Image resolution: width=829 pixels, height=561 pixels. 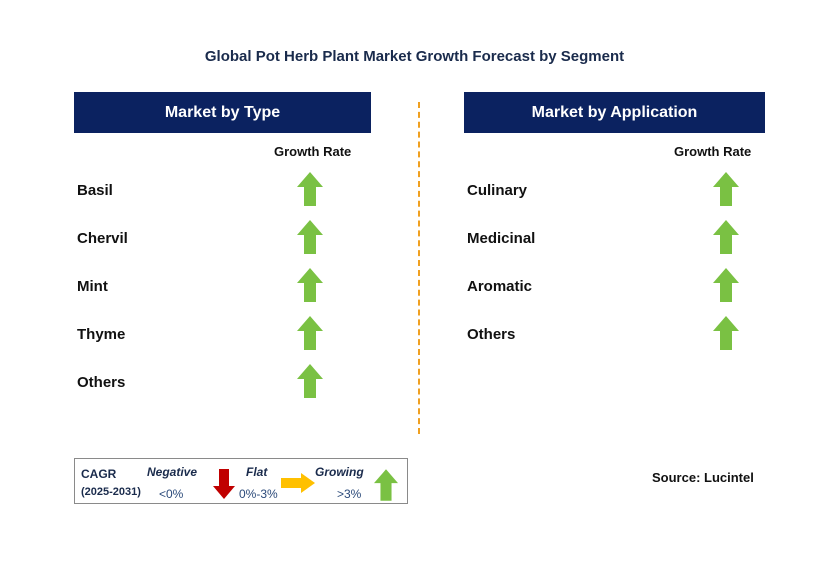 What do you see at coordinates (102, 238) in the screenshot?
I see `type-row-chervil: Chervil` at bounding box center [102, 238].